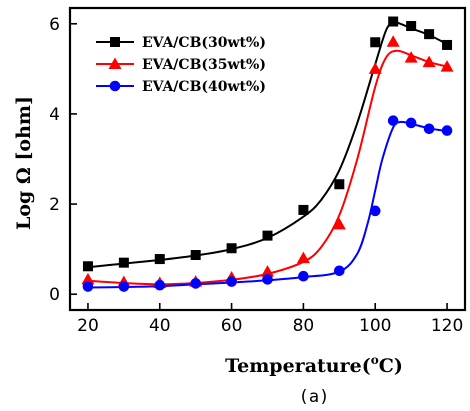 Image resolution: width=470 pixels, height=411 pixels. What do you see at coordinates (298, 366) in the screenshot?
I see `x-axis-title-main: Temperature(` at bounding box center [298, 366].